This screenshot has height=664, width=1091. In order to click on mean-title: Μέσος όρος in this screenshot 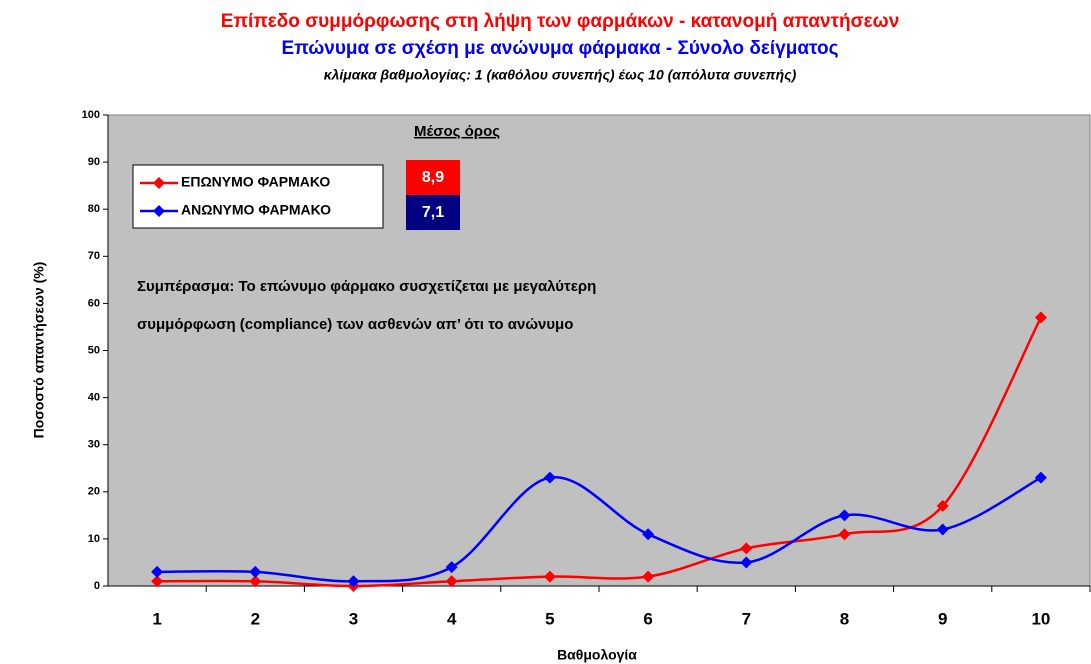, I will do `click(457, 131)`.